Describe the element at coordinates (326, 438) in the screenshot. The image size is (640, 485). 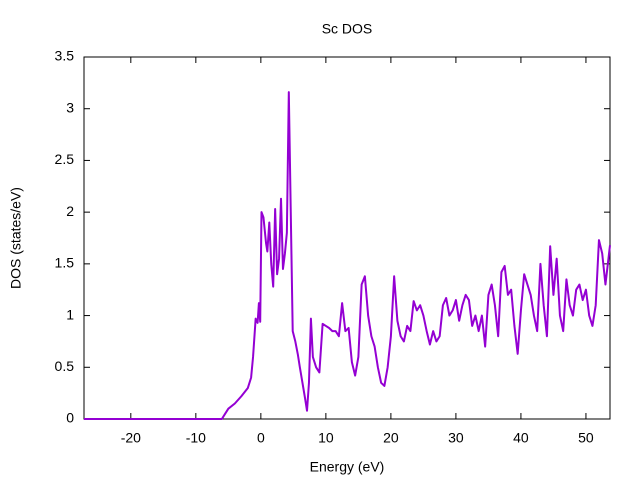
I see `x-tick-label: 10` at that location.